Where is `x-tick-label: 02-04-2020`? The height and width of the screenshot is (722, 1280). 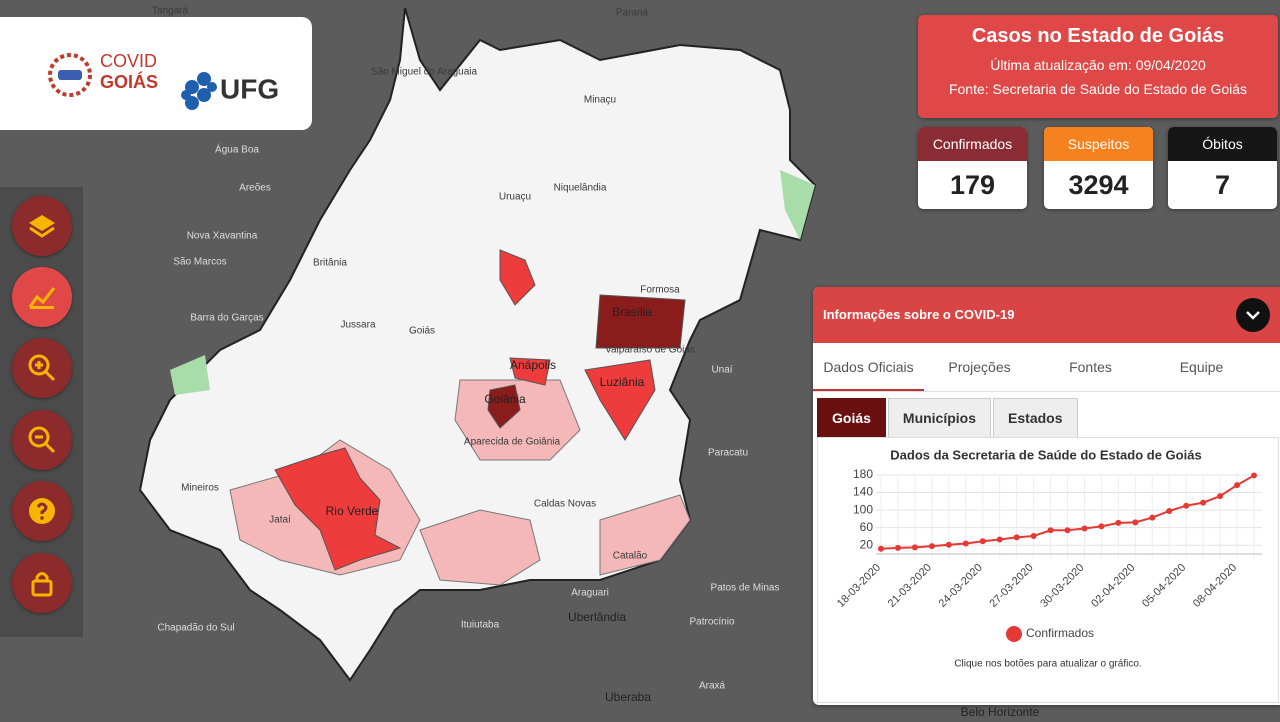
x-tick-label: 02-04-2020 is located at coordinates (1113, 586).